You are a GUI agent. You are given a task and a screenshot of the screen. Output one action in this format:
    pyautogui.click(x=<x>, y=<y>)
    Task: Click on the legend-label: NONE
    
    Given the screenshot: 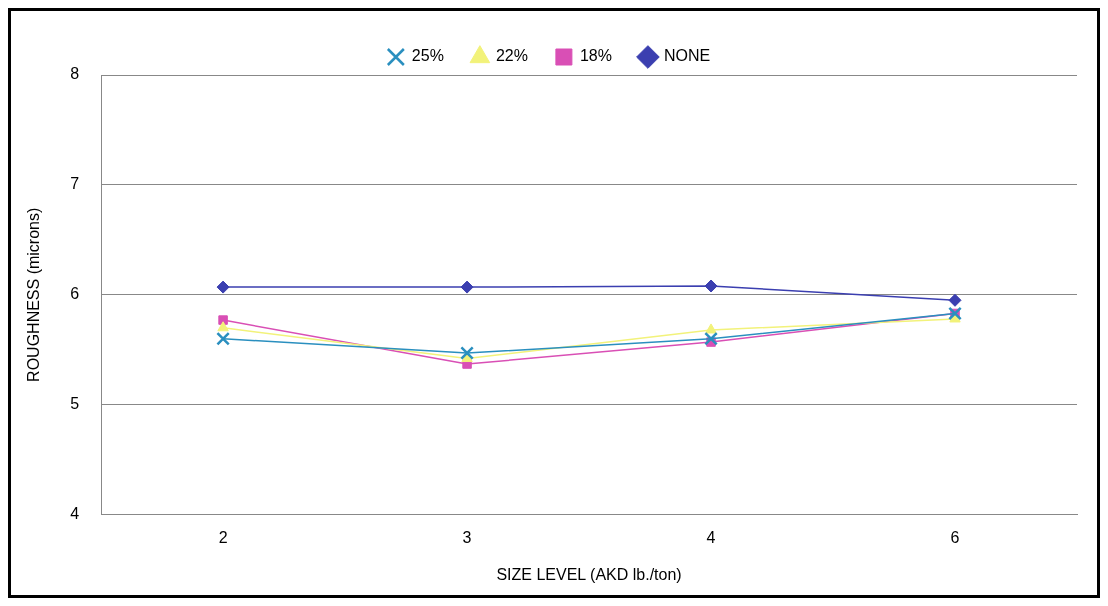 What is the action you would take?
    pyautogui.click(x=687, y=56)
    